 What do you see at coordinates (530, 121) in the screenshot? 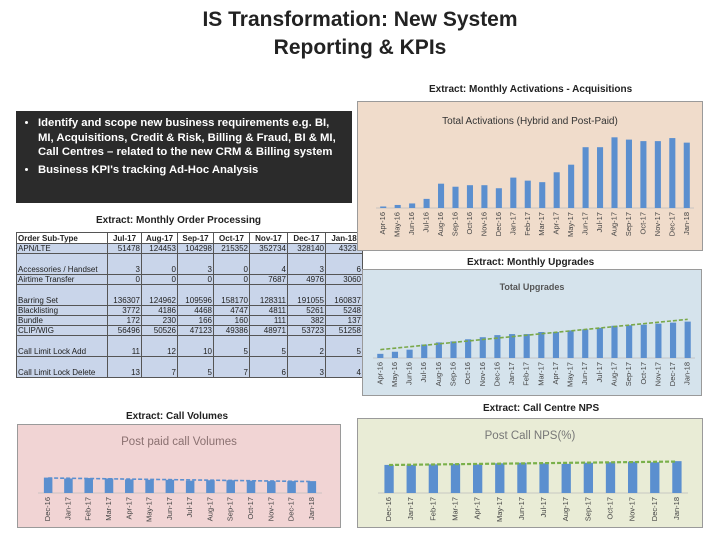
I see `chart-title: Total Activations (Hybrid and Post-Paid)` at bounding box center [530, 121].